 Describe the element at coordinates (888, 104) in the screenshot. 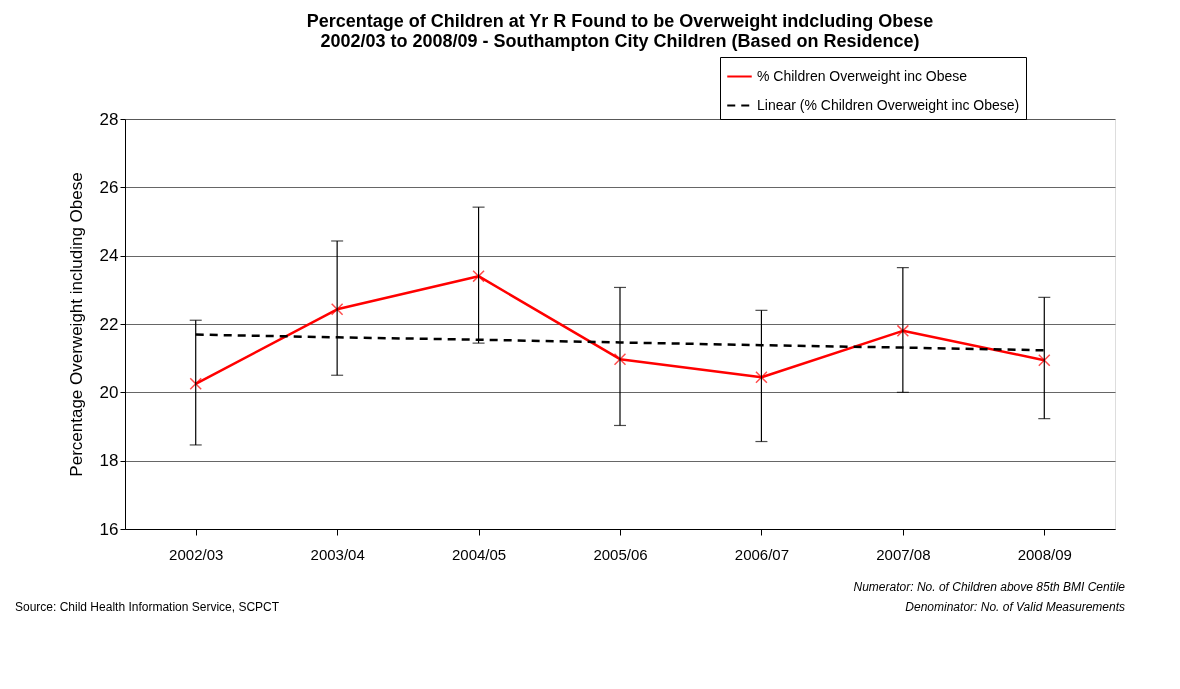

I see `legend-label: Linear (% Children Overweight inc Obese)` at that location.